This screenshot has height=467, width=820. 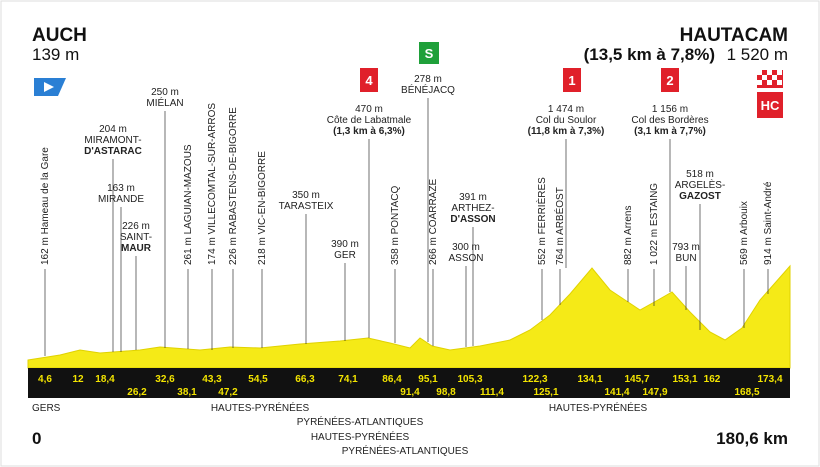 I want to click on waypoint-label: Col des Bordères, so click(x=669, y=120).